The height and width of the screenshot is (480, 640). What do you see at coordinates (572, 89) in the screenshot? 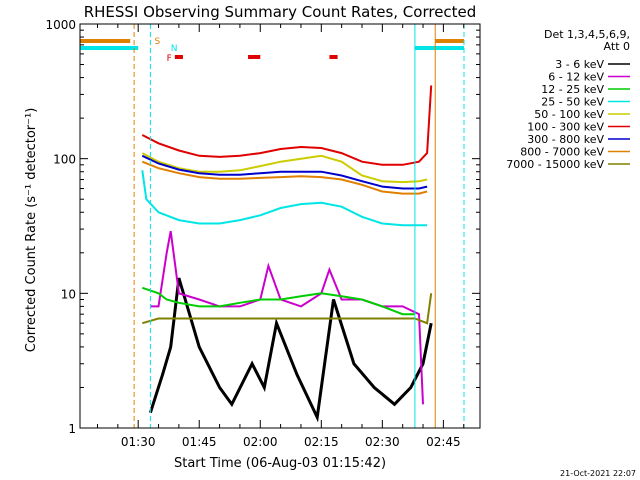
I see `legend-label: 12 - 25 keV` at bounding box center [572, 89].